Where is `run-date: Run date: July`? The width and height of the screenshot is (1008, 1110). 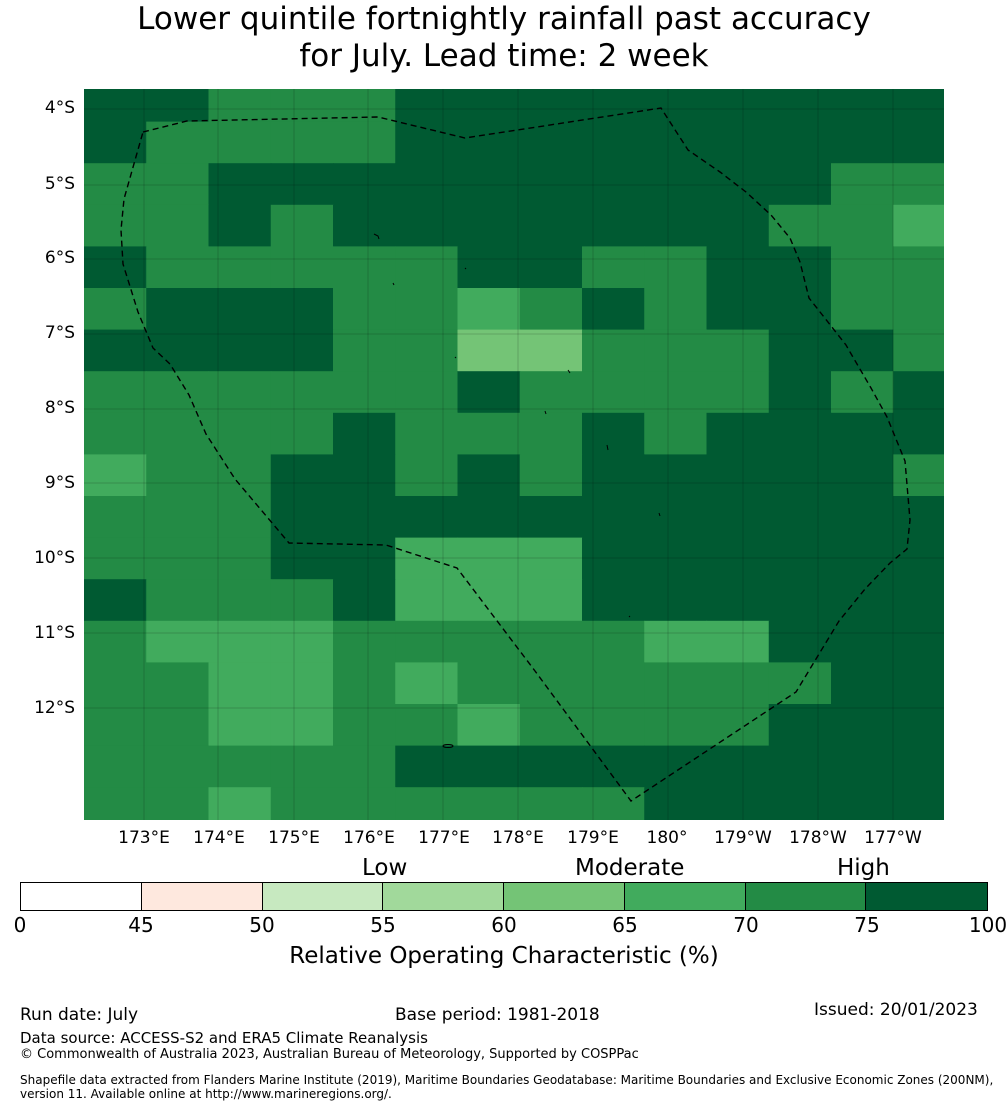
run-date: Run date: July is located at coordinates (79, 1015).